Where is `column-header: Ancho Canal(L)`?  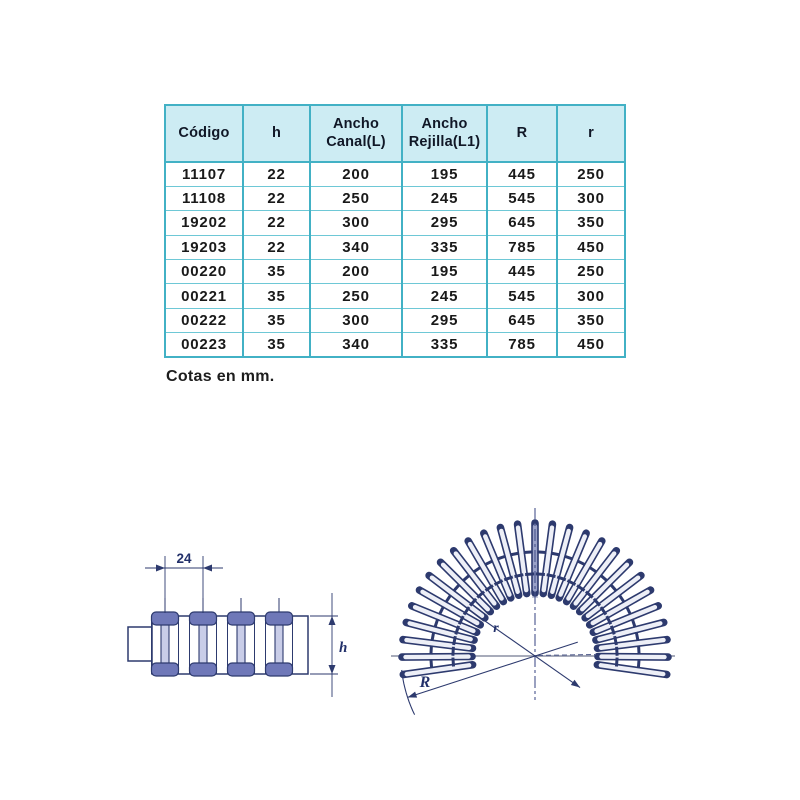
column-header: Ancho Canal(L) is located at coordinates (356, 134).